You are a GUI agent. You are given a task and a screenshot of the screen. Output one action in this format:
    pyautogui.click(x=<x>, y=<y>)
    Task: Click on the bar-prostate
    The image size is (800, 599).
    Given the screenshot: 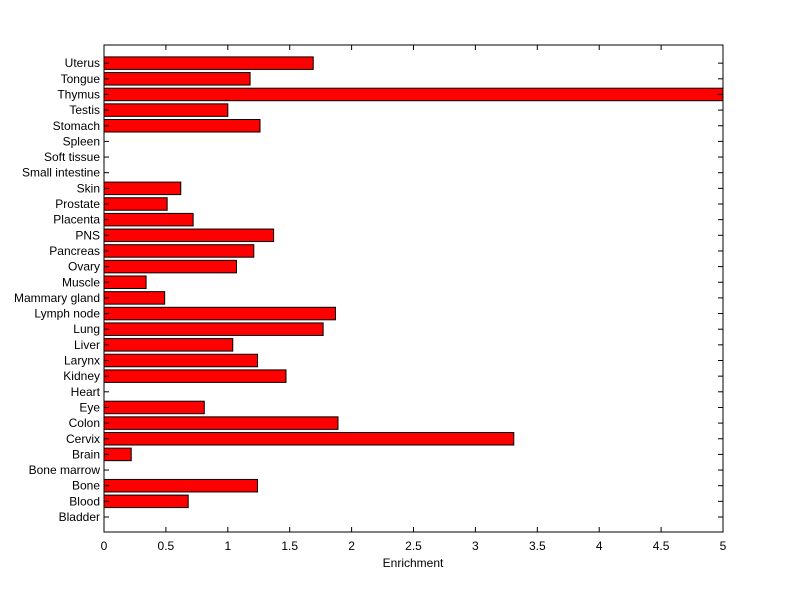 What is the action you would take?
    pyautogui.click(x=135, y=204)
    